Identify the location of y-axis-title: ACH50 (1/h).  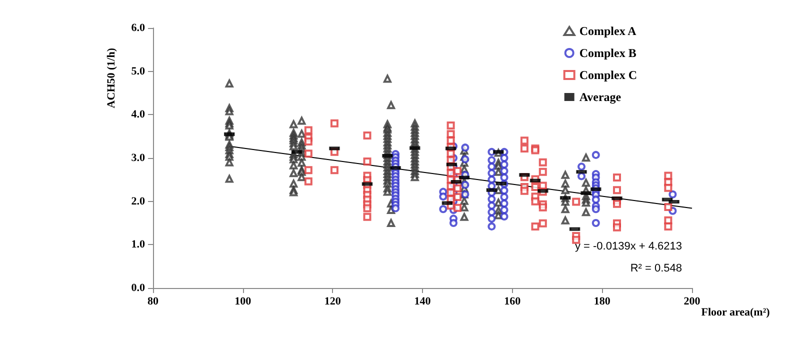
(112, 78).